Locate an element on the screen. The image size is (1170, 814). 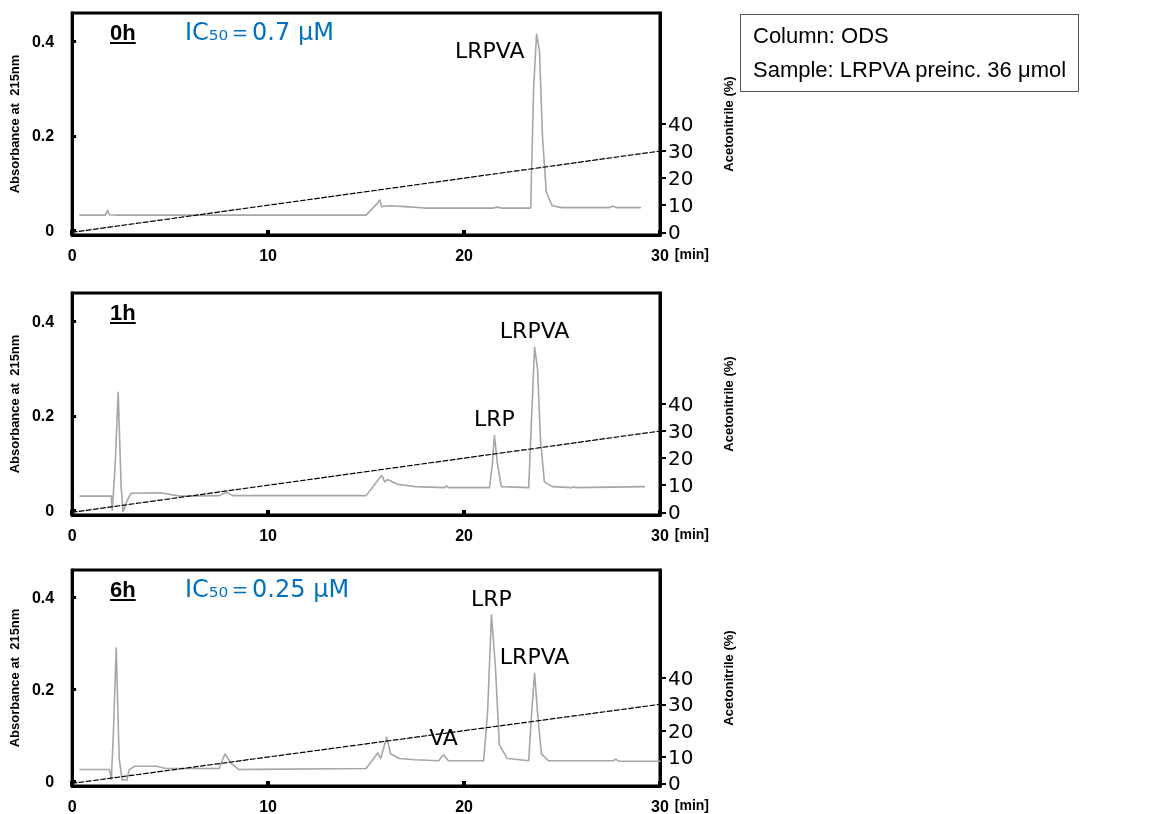
text: Column: ODS is located at coordinates (821, 36).